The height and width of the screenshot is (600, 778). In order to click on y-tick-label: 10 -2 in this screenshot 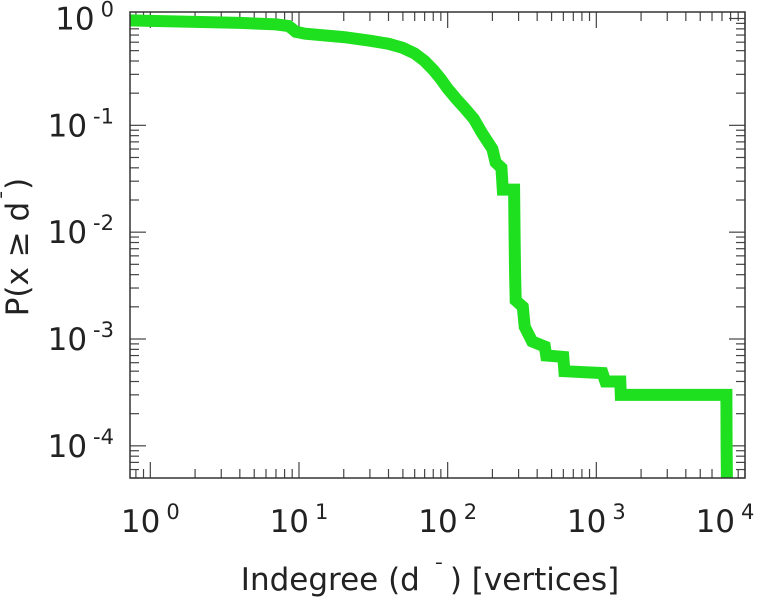, I will do `click(81, 231)`.